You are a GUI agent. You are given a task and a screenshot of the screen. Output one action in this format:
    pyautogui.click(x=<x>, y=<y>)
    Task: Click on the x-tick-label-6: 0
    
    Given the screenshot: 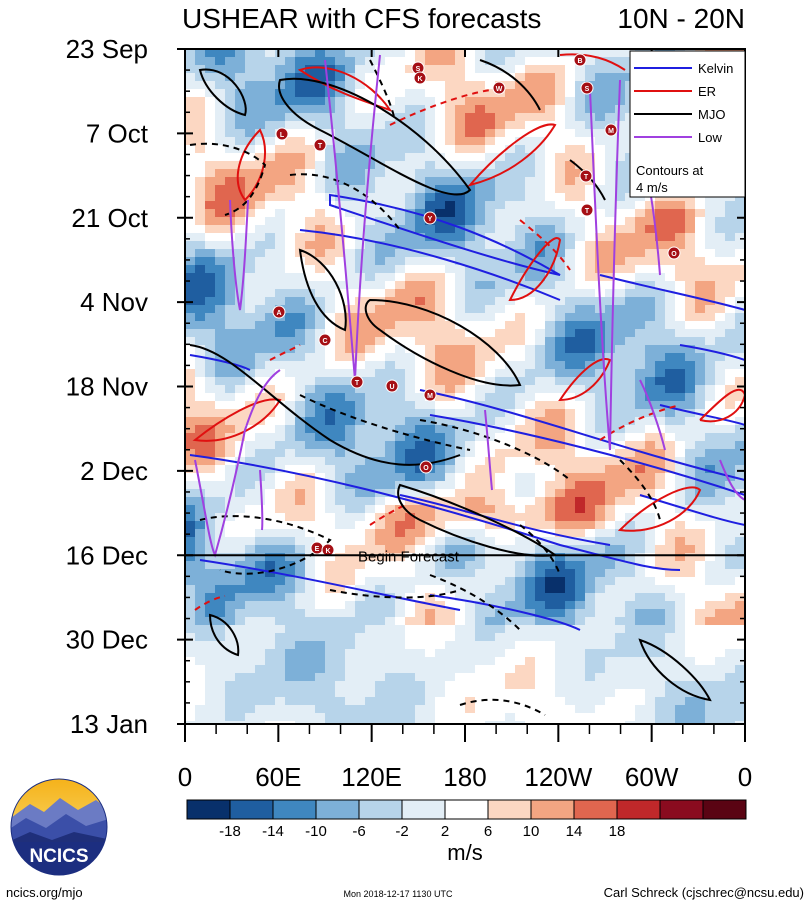 What is the action you would take?
    pyautogui.click(x=745, y=777)
    